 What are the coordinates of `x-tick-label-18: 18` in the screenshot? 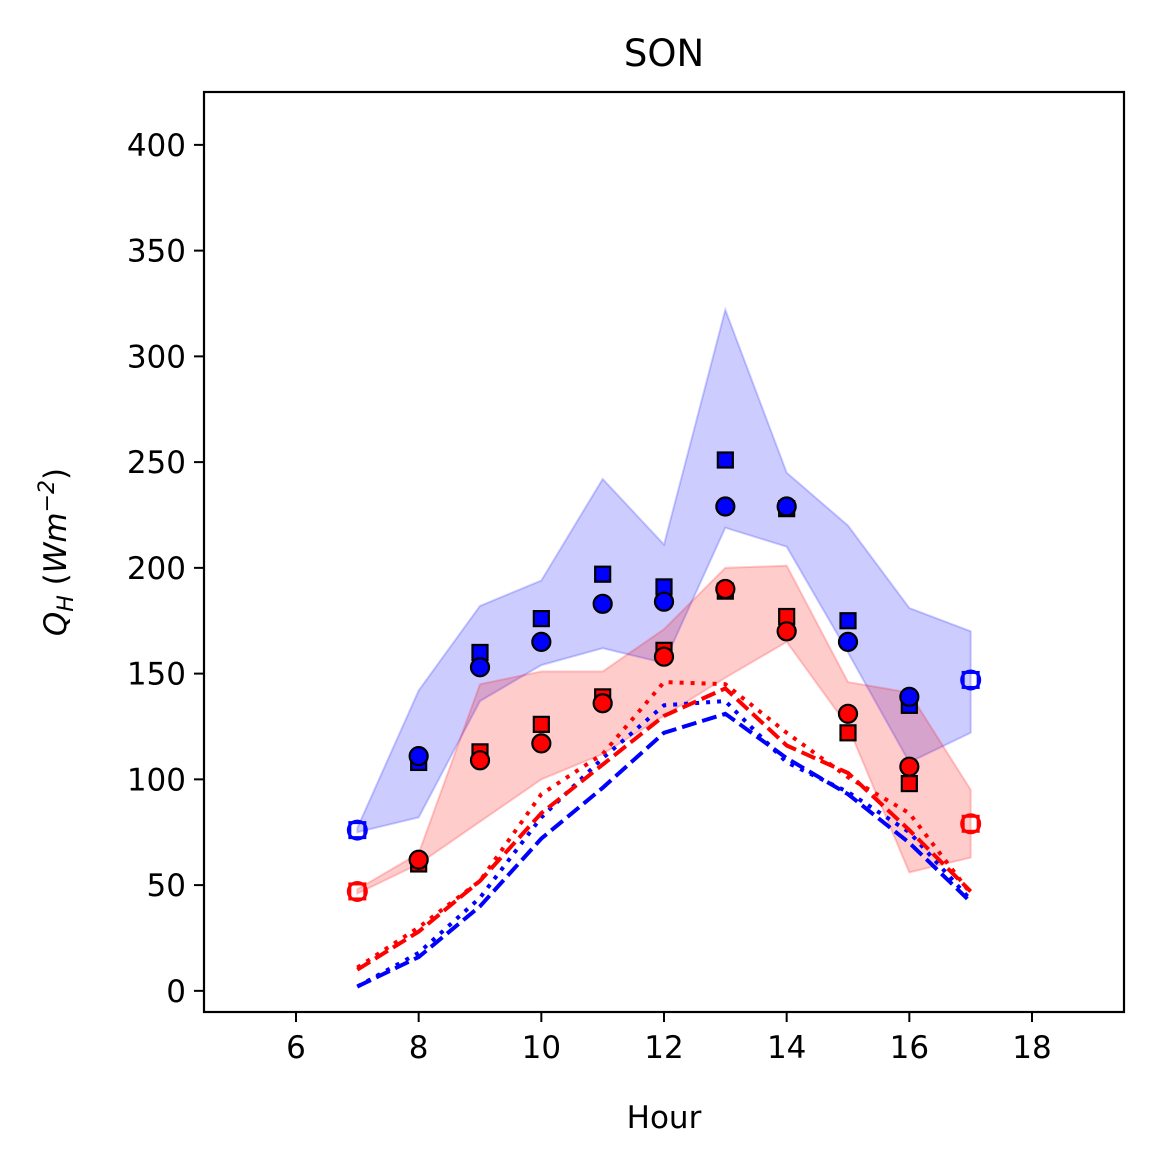 It's located at (1031, 1048).